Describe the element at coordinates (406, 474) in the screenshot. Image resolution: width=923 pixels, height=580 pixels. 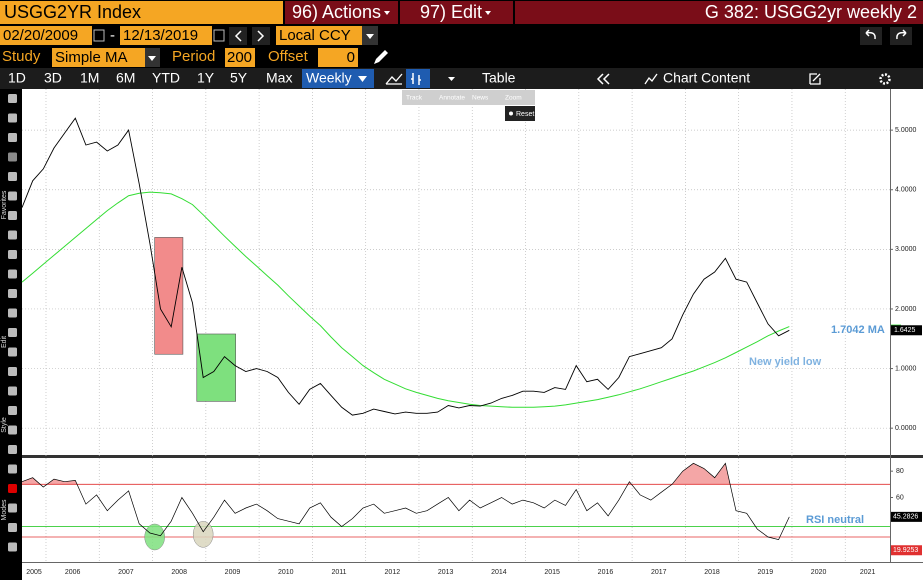
I see `overbought-fill` at that location.